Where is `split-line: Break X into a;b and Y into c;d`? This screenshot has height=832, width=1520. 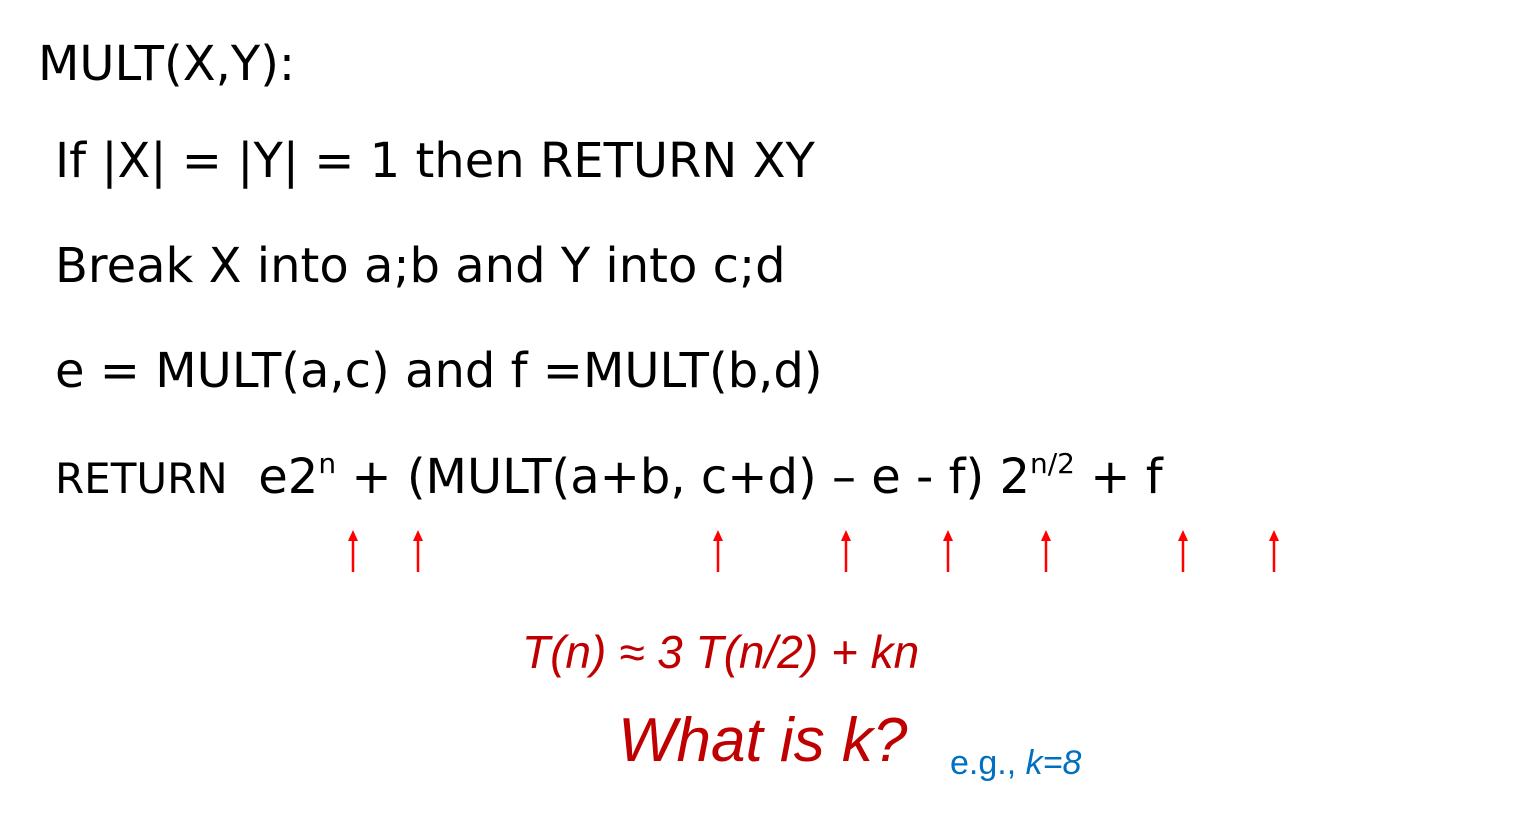 split-line: Break X into a;b and Y into c;d is located at coordinates (420, 266).